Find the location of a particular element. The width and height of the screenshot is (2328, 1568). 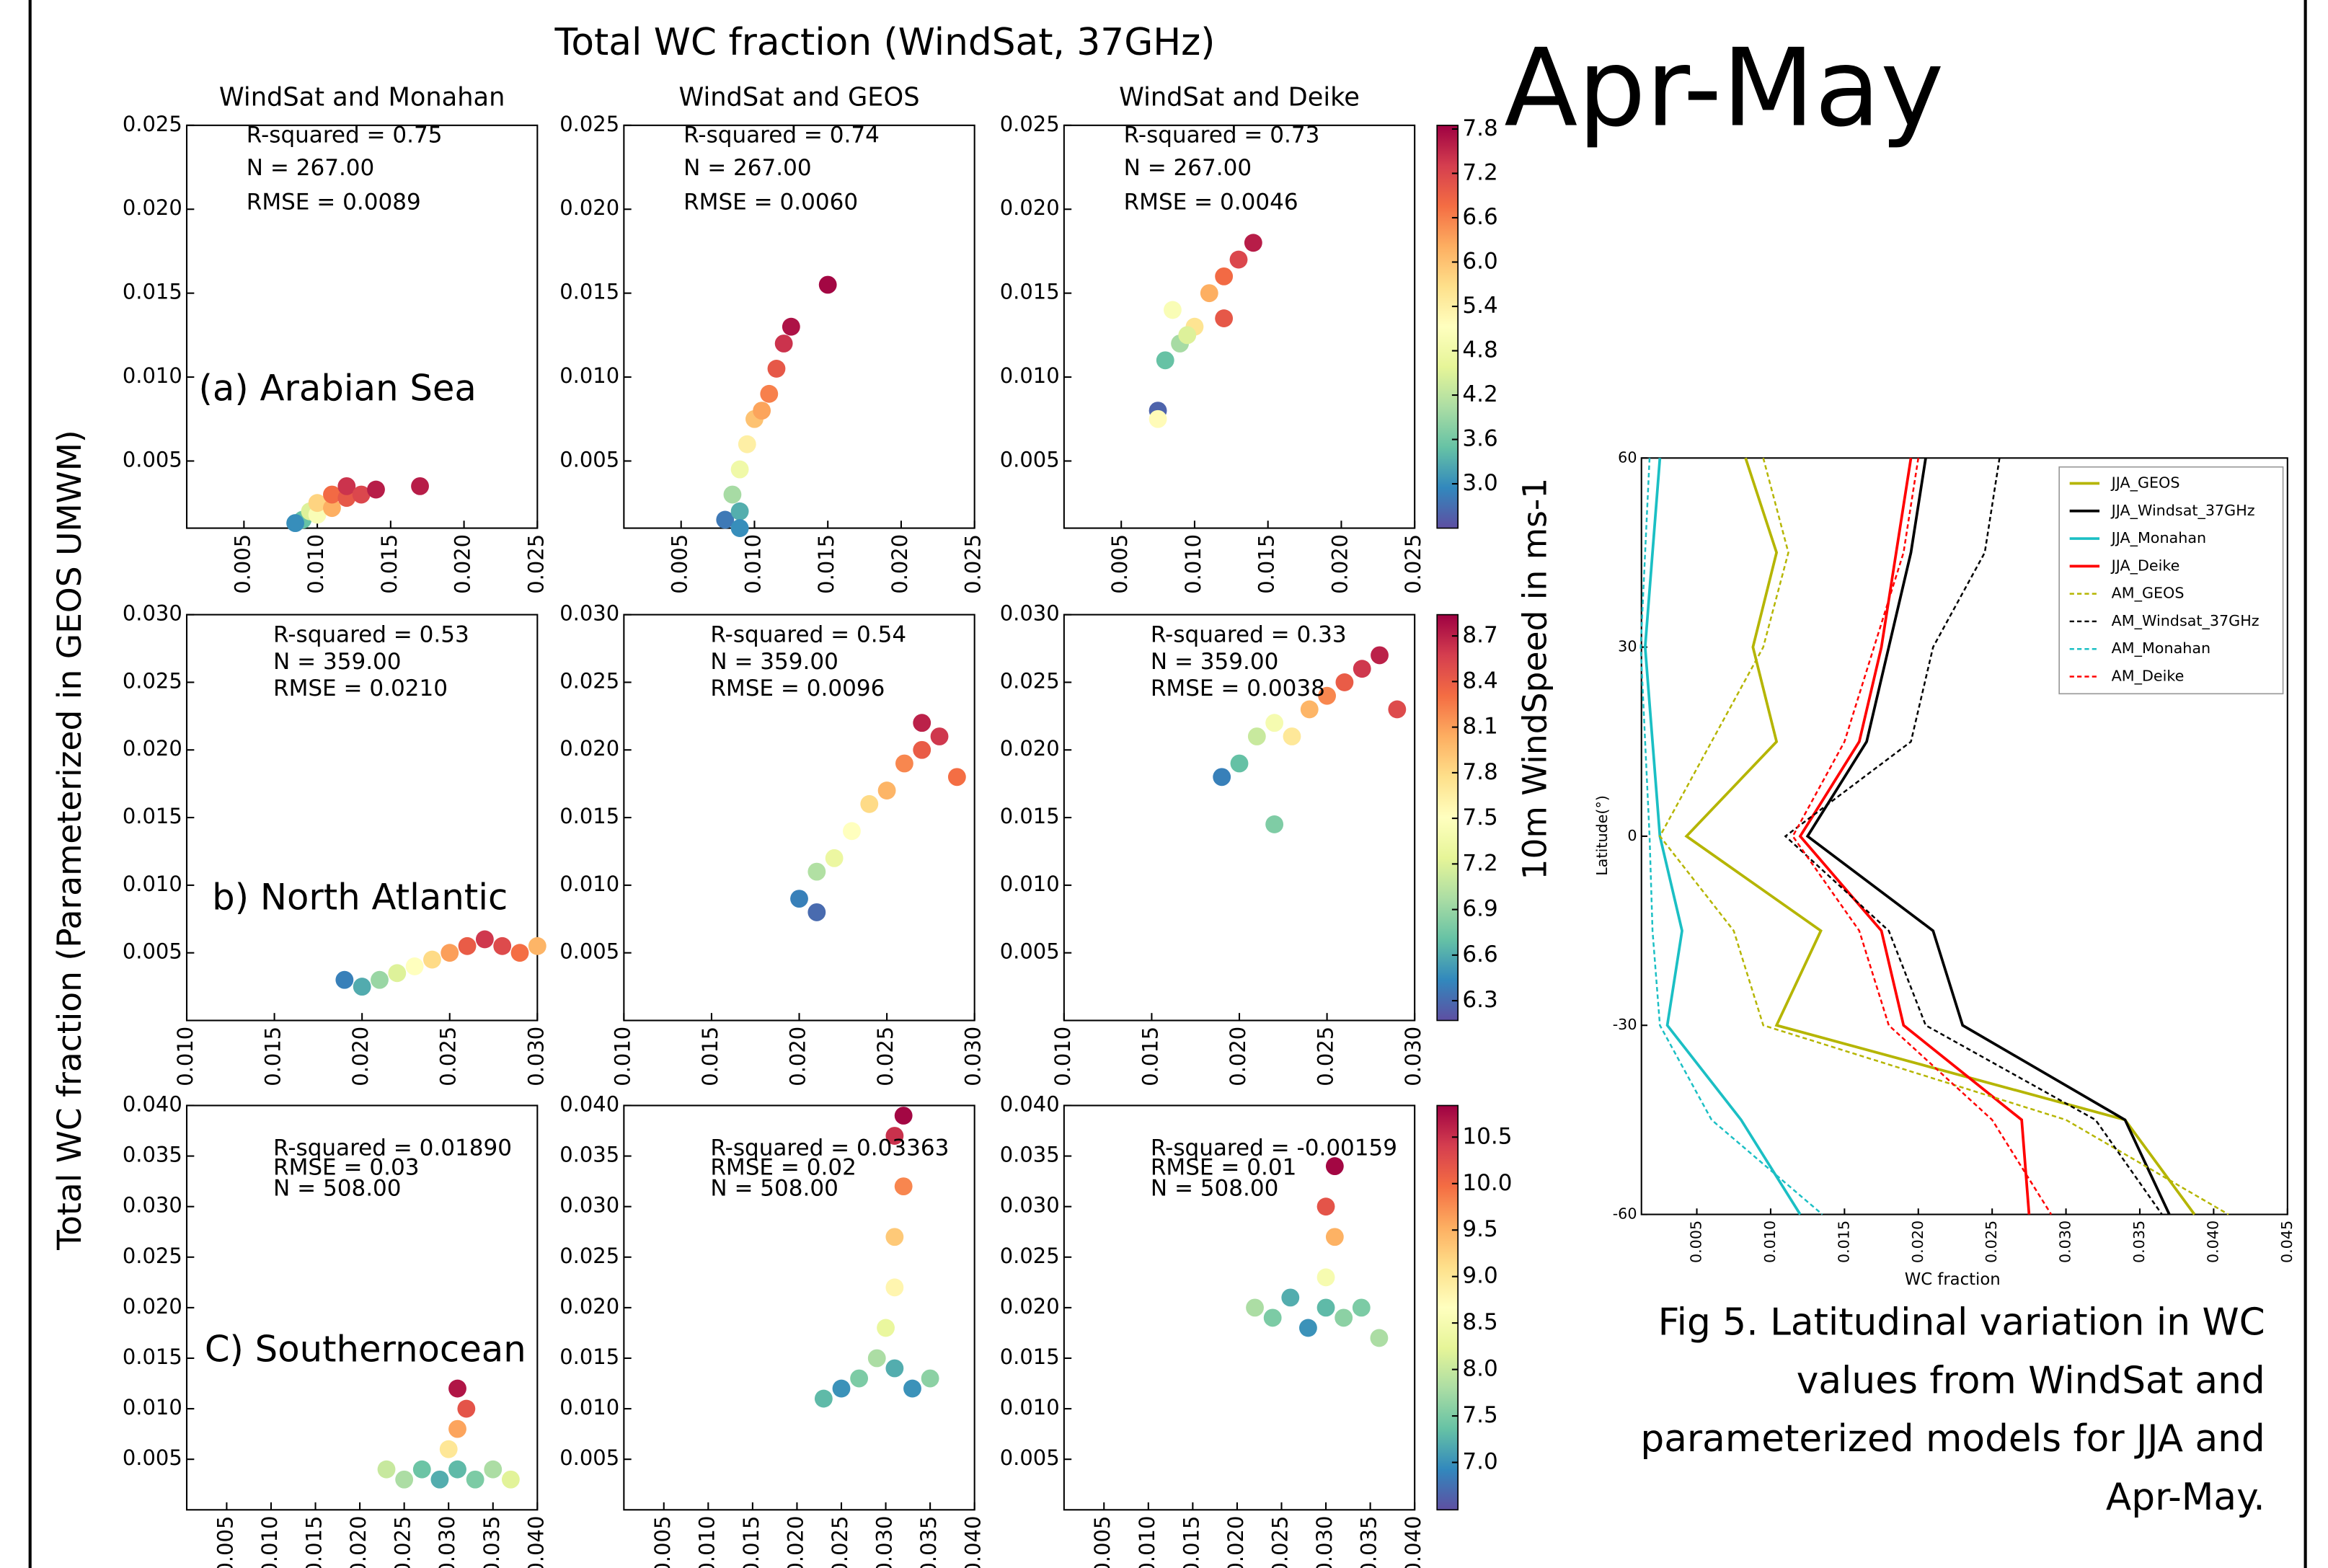

colorbar-tick-label: 9.0 is located at coordinates (1479, 1276).